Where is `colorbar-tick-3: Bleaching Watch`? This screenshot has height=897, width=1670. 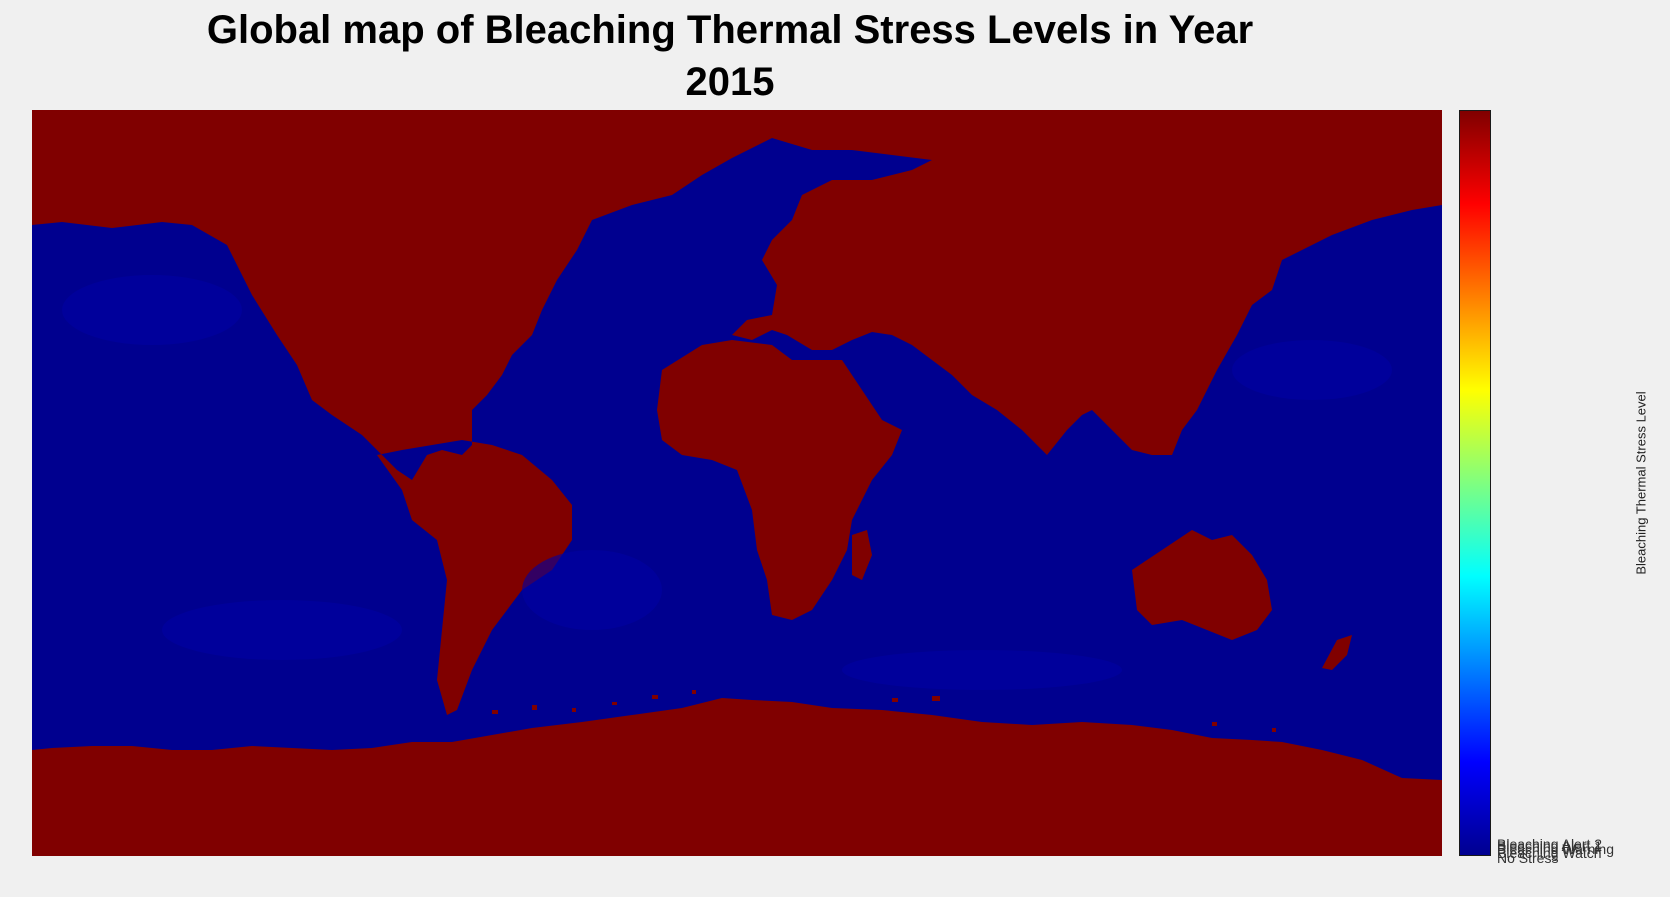
colorbar-tick-3: Bleaching Watch is located at coordinates (1549, 853).